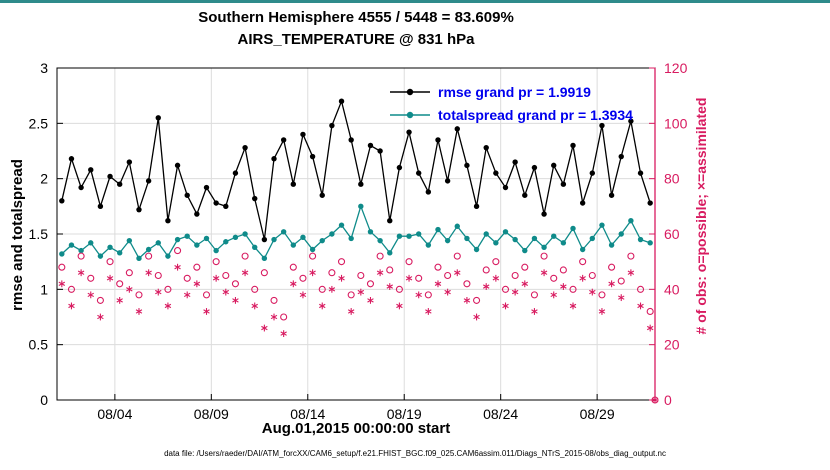 This screenshot has height=470, width=830. Describe the element at coordinates (597, 414) in the screenshot. I see `svg-text: 08/29` at that location.